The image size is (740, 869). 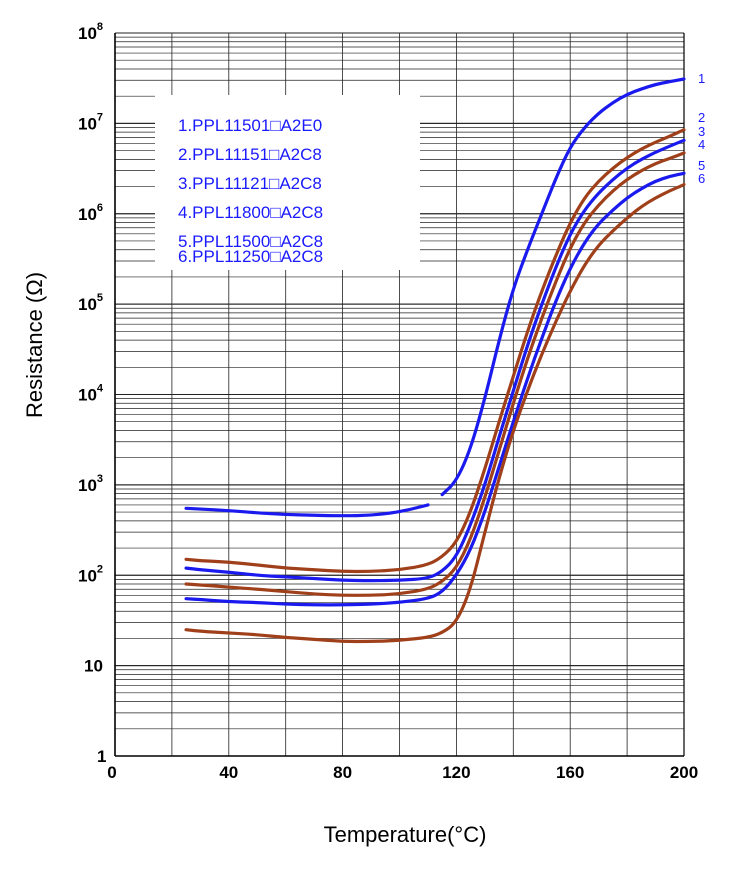 What do you see at coordinates (684, 772) in the screenshot?
I see `x-tick-label: 200` at bounding box center [684, 772].